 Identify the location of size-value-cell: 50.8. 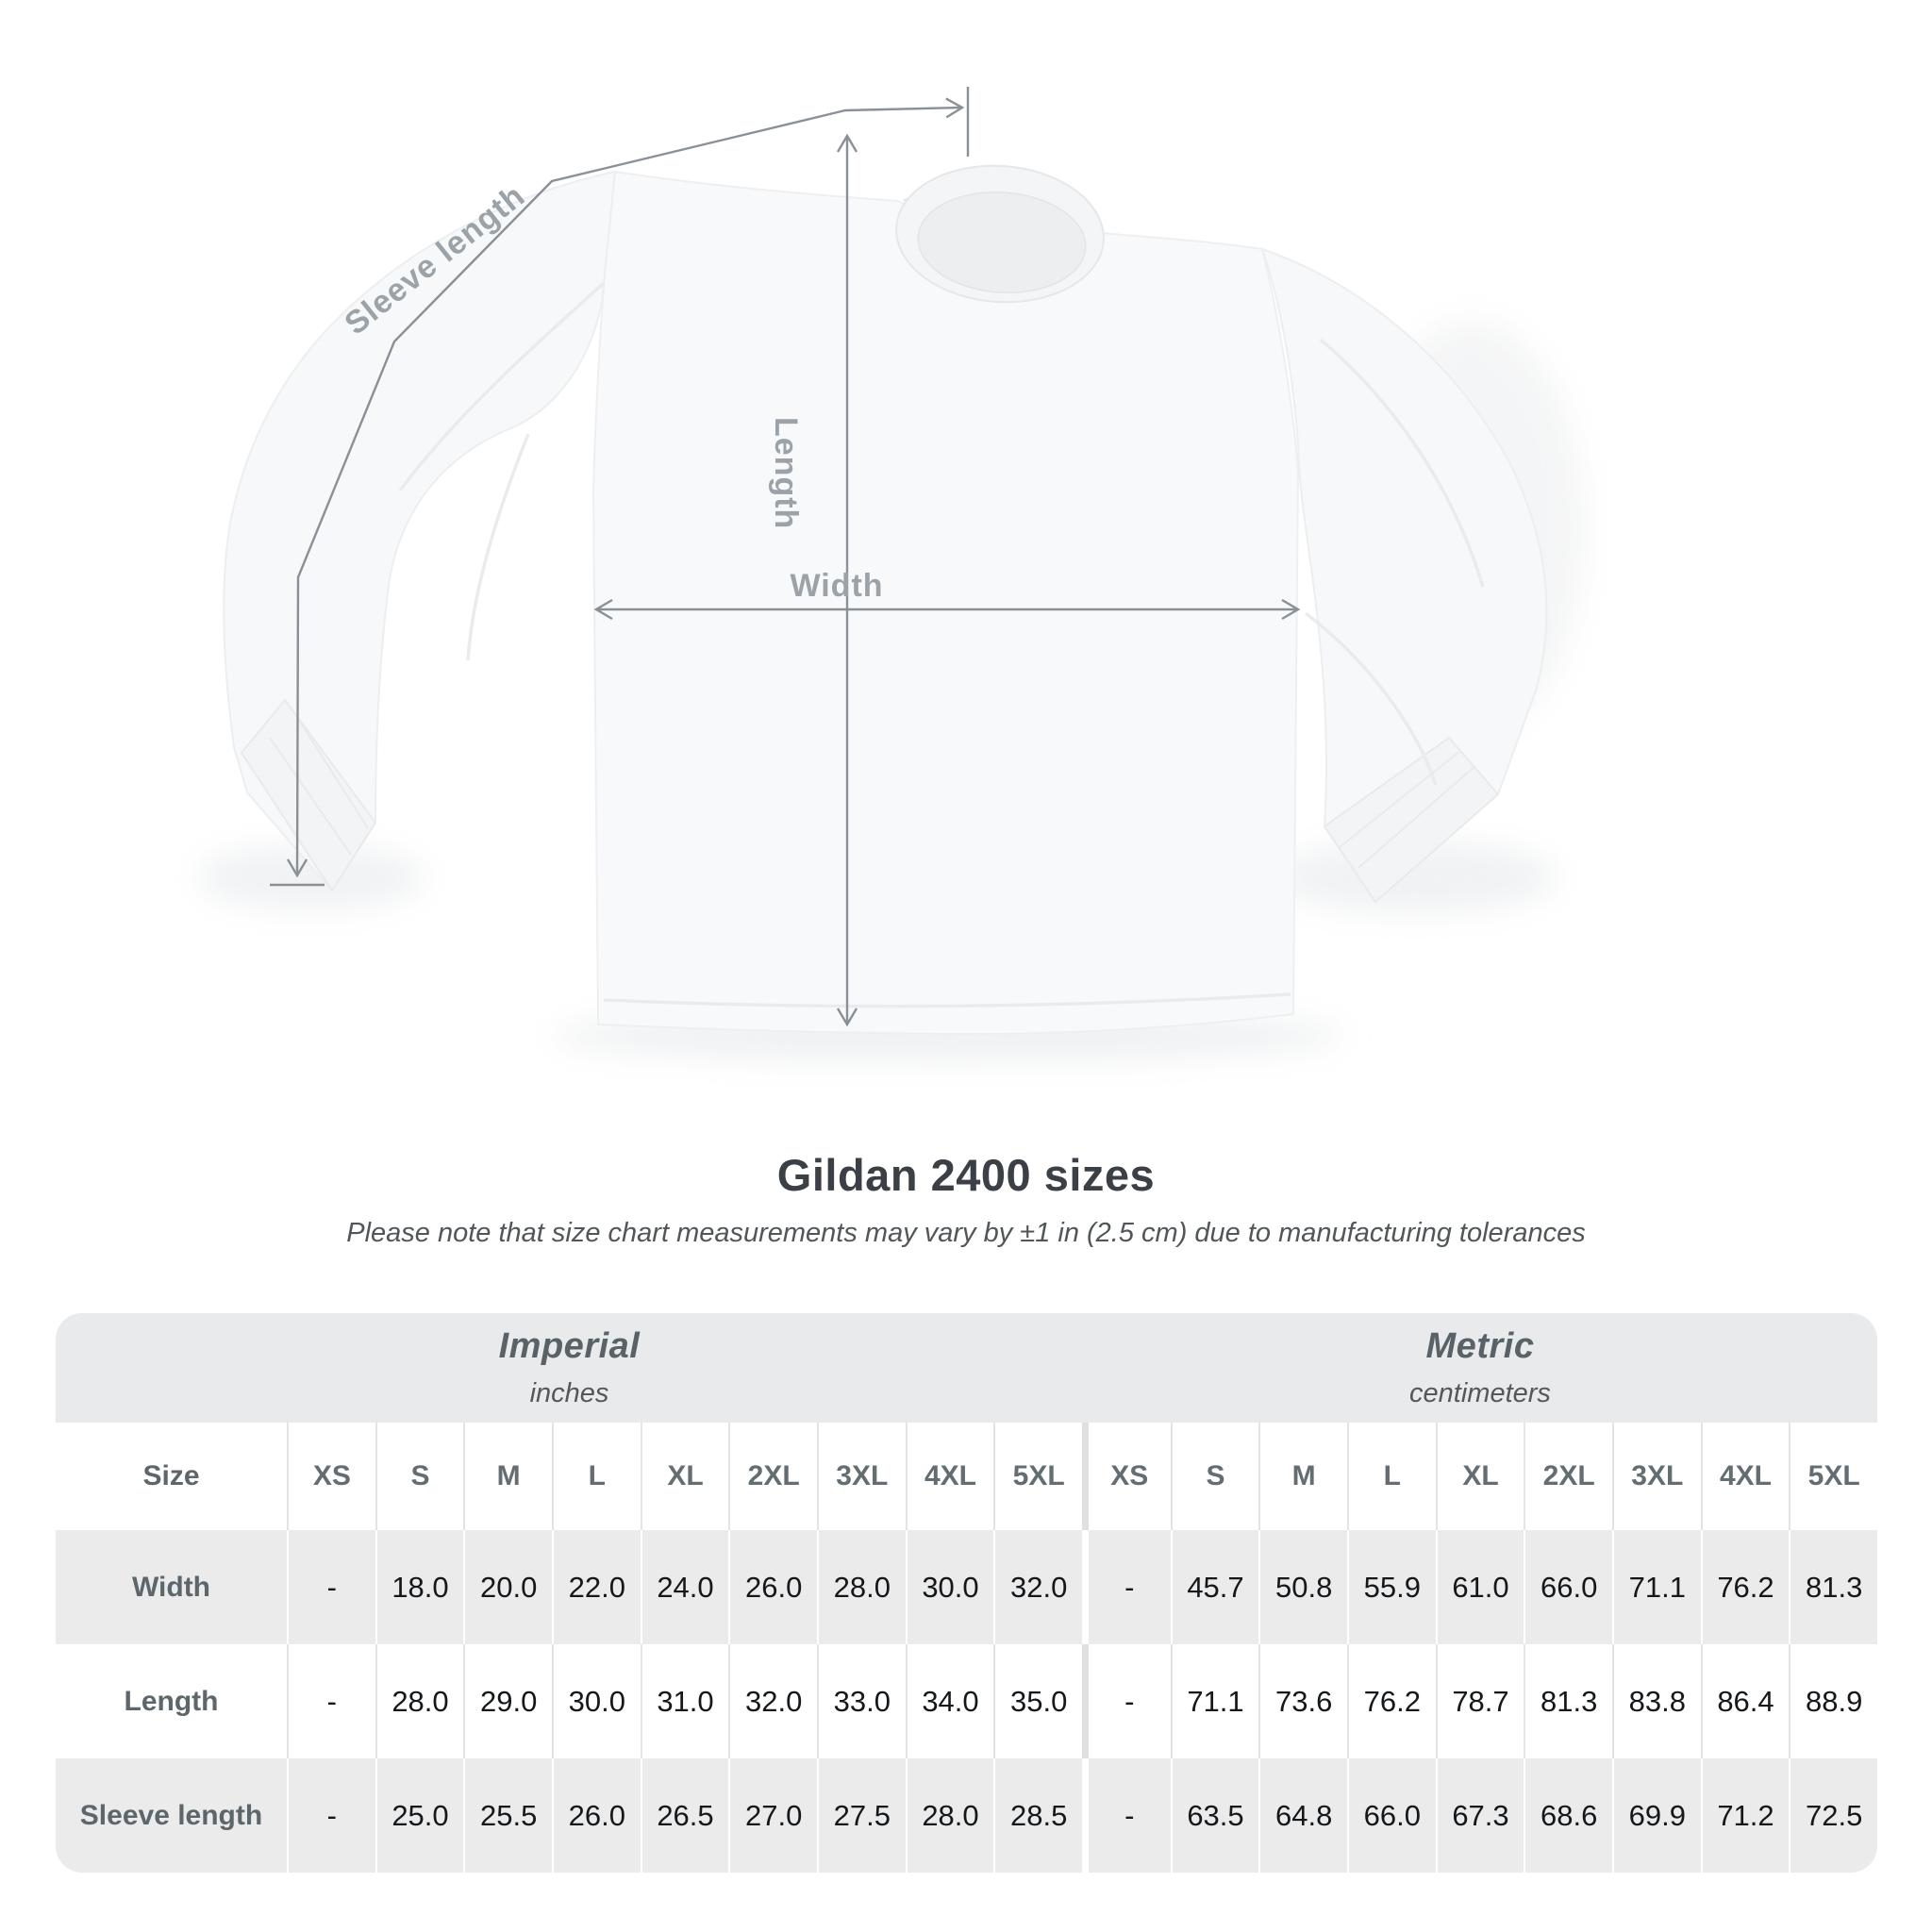
(1302, 1587).